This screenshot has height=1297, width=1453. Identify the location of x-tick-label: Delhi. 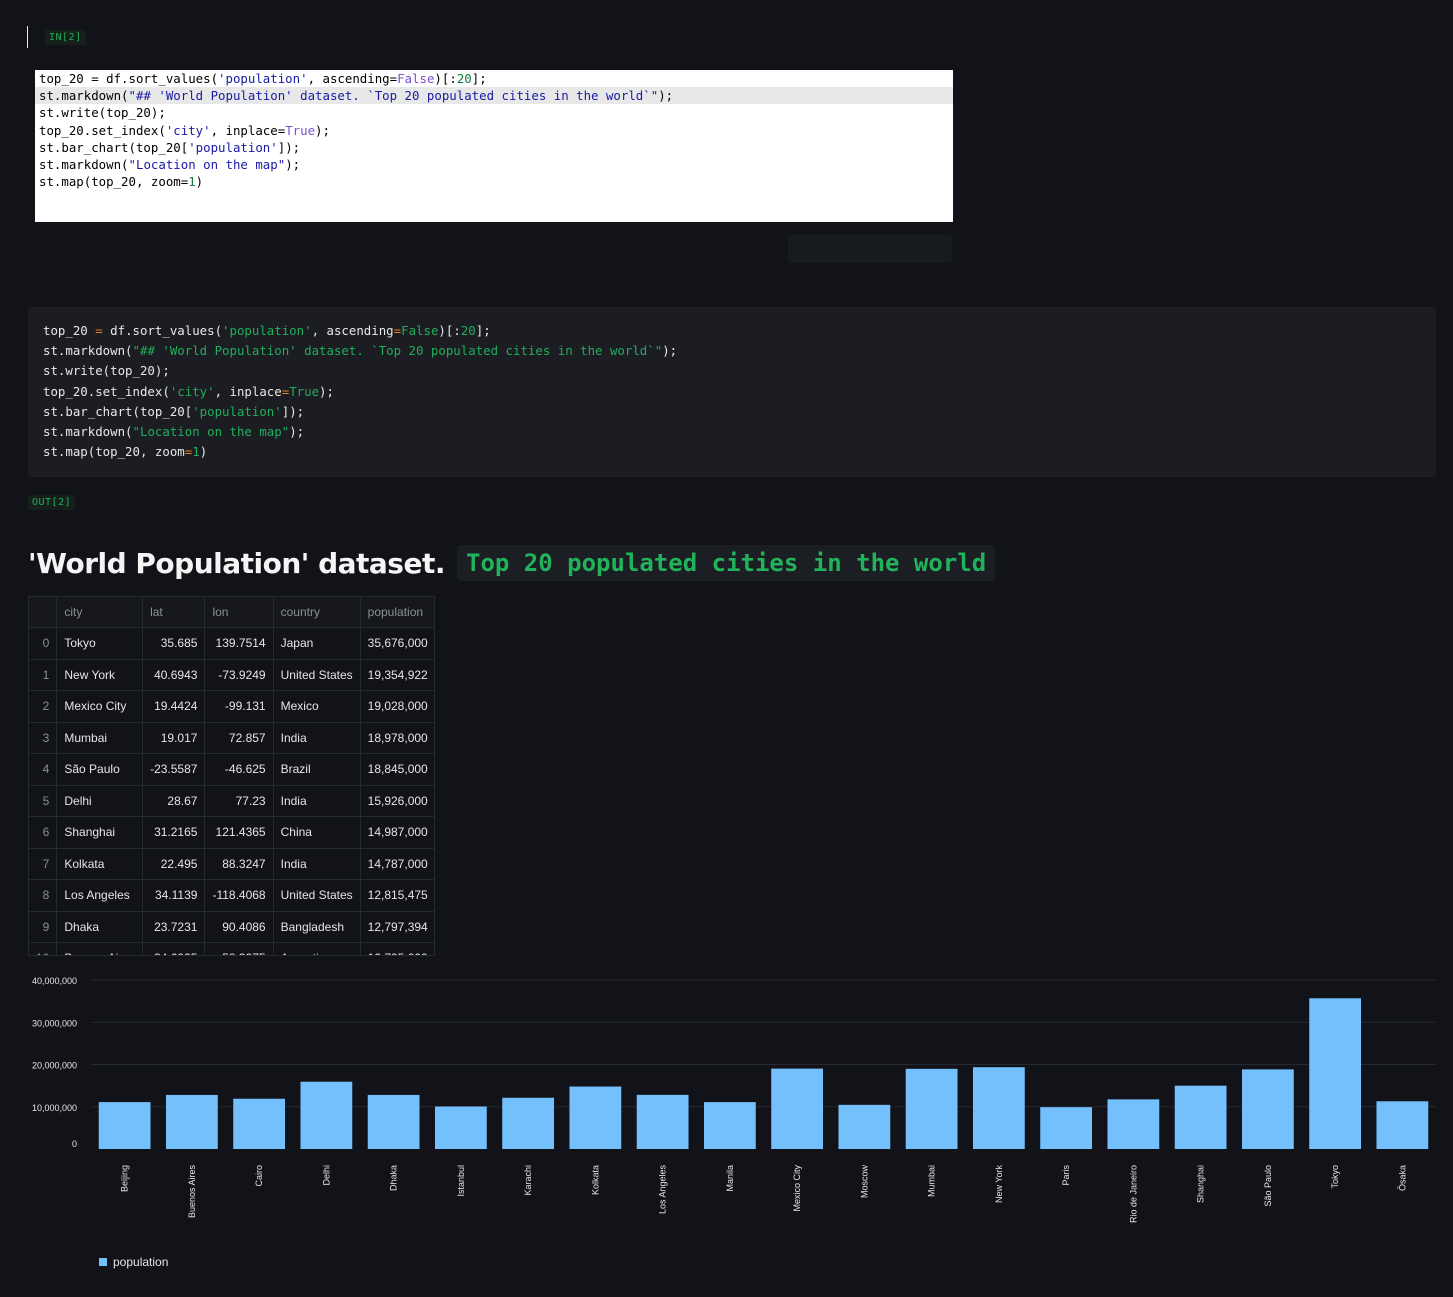
(326, 1175).